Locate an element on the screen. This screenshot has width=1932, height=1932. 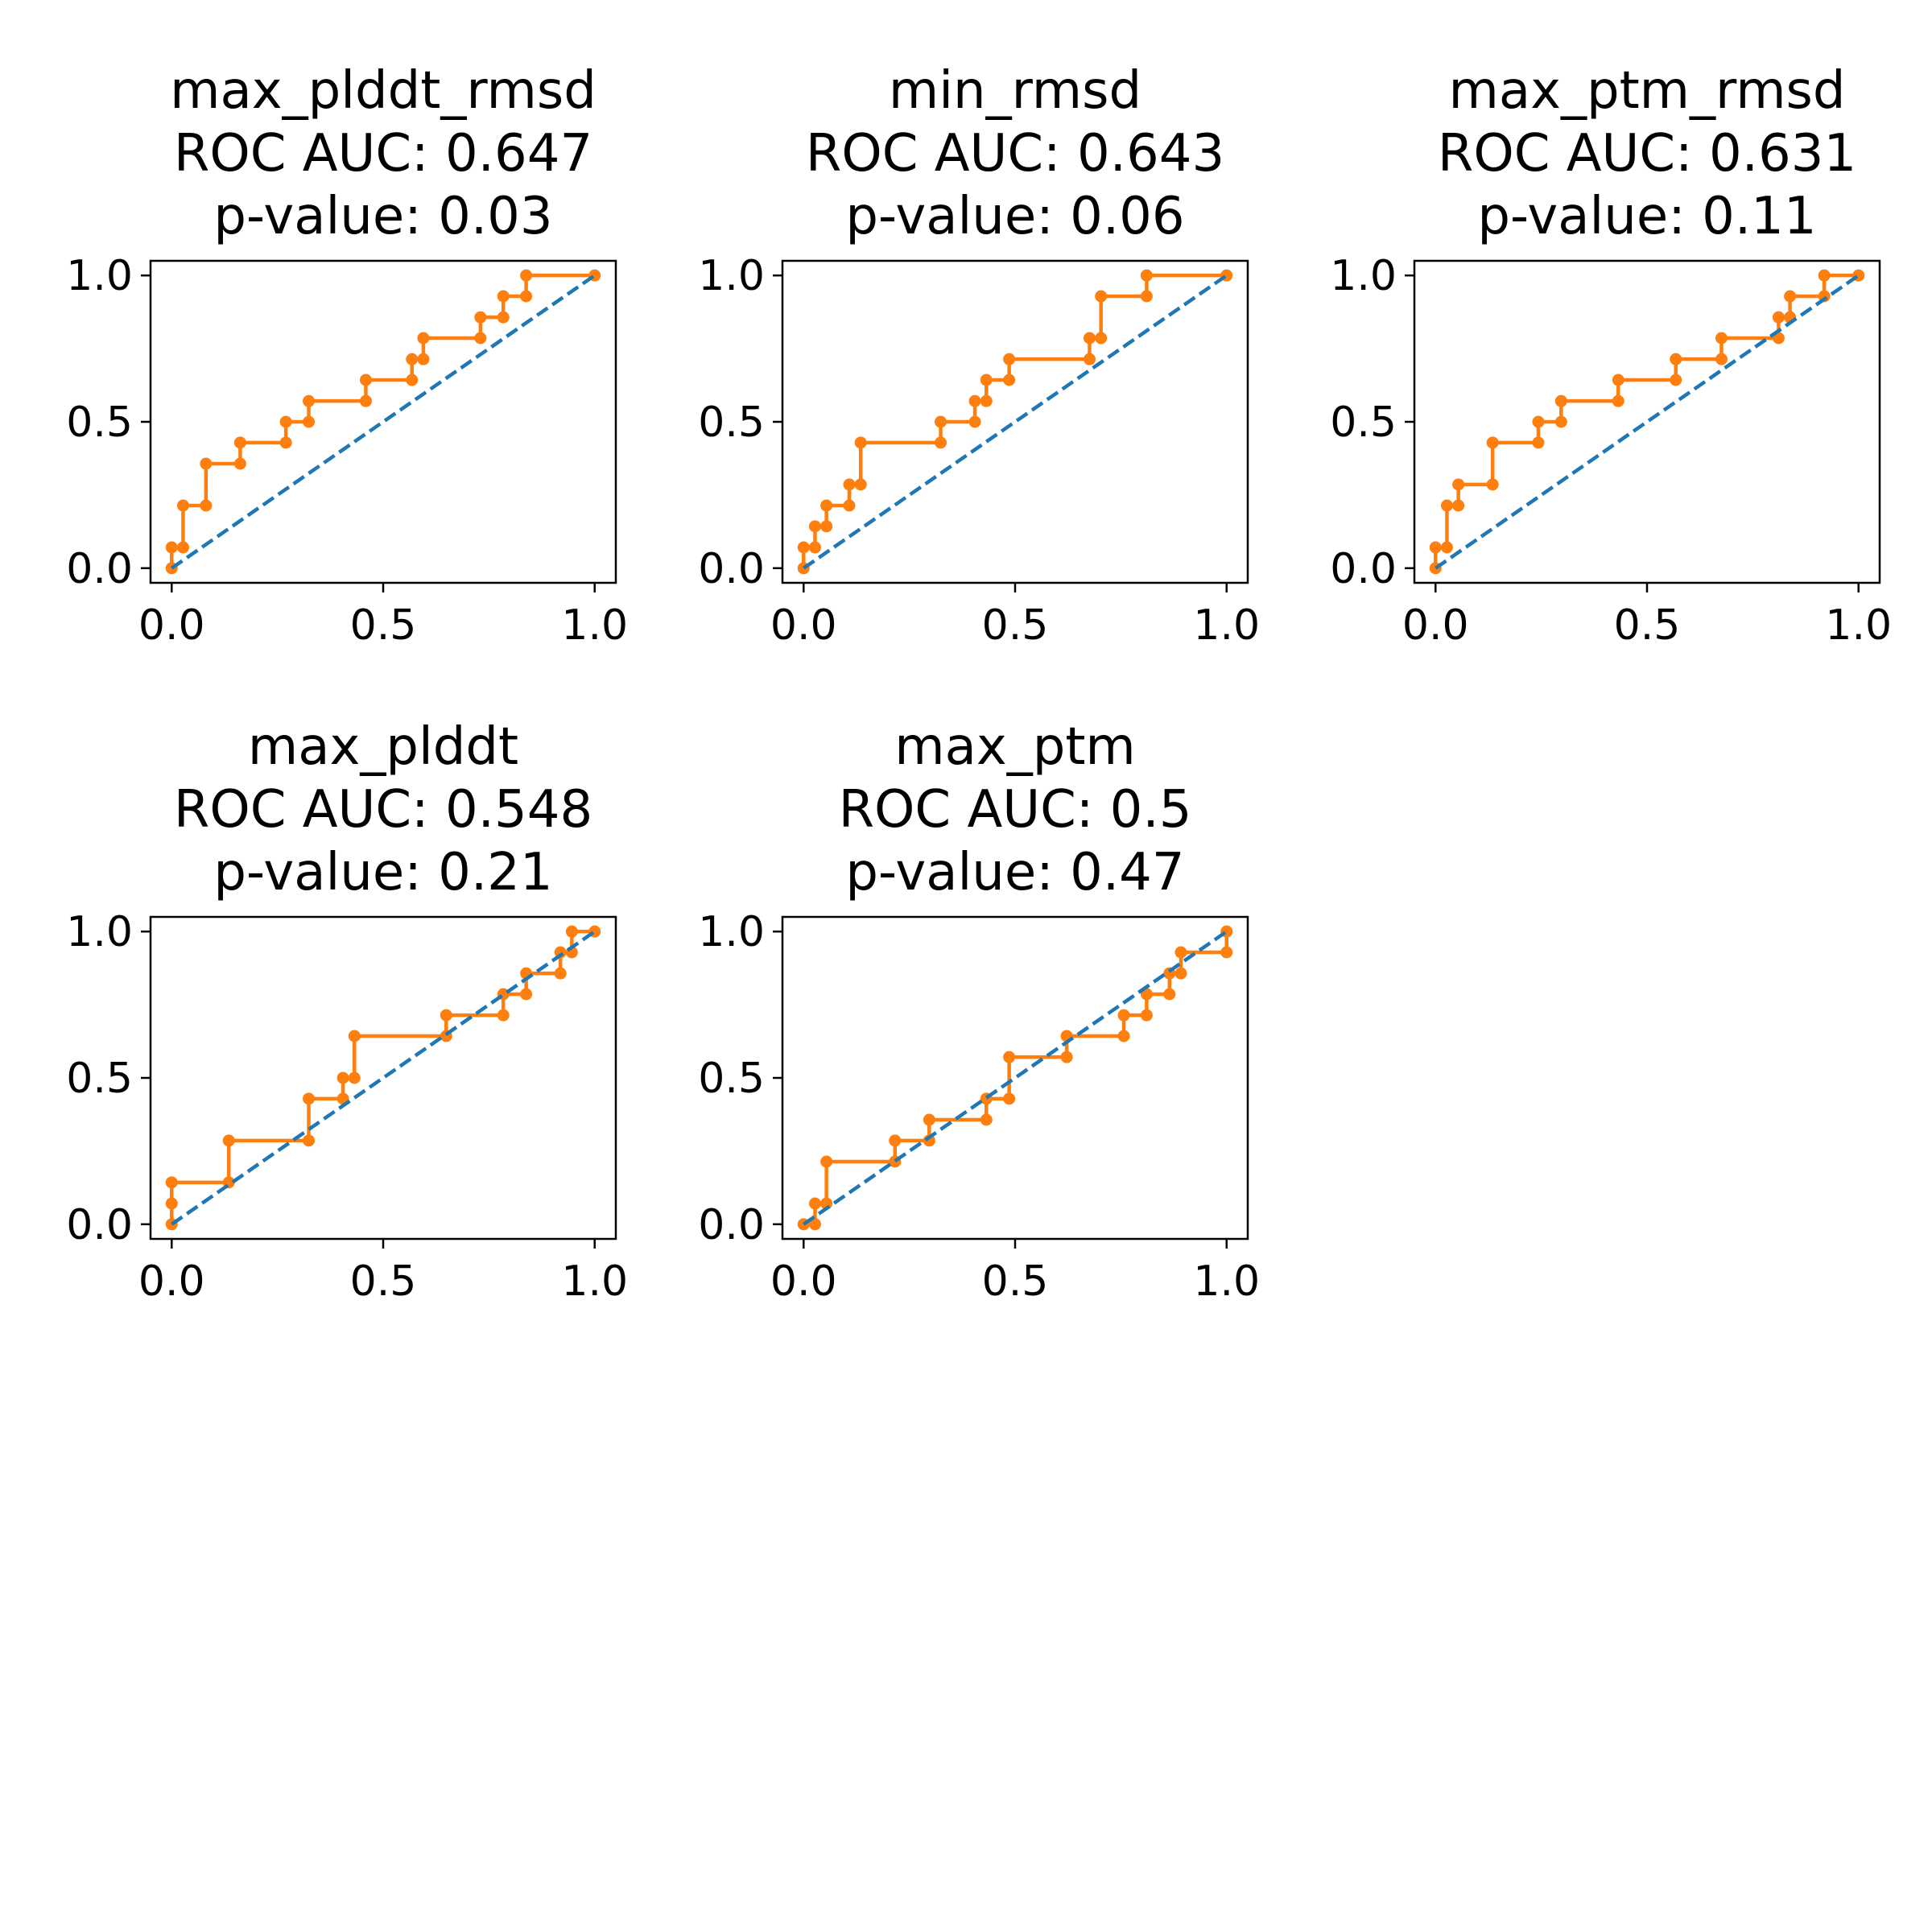
panel-title-line: max_plddt_rmsd is located at coordinates (383, 91).